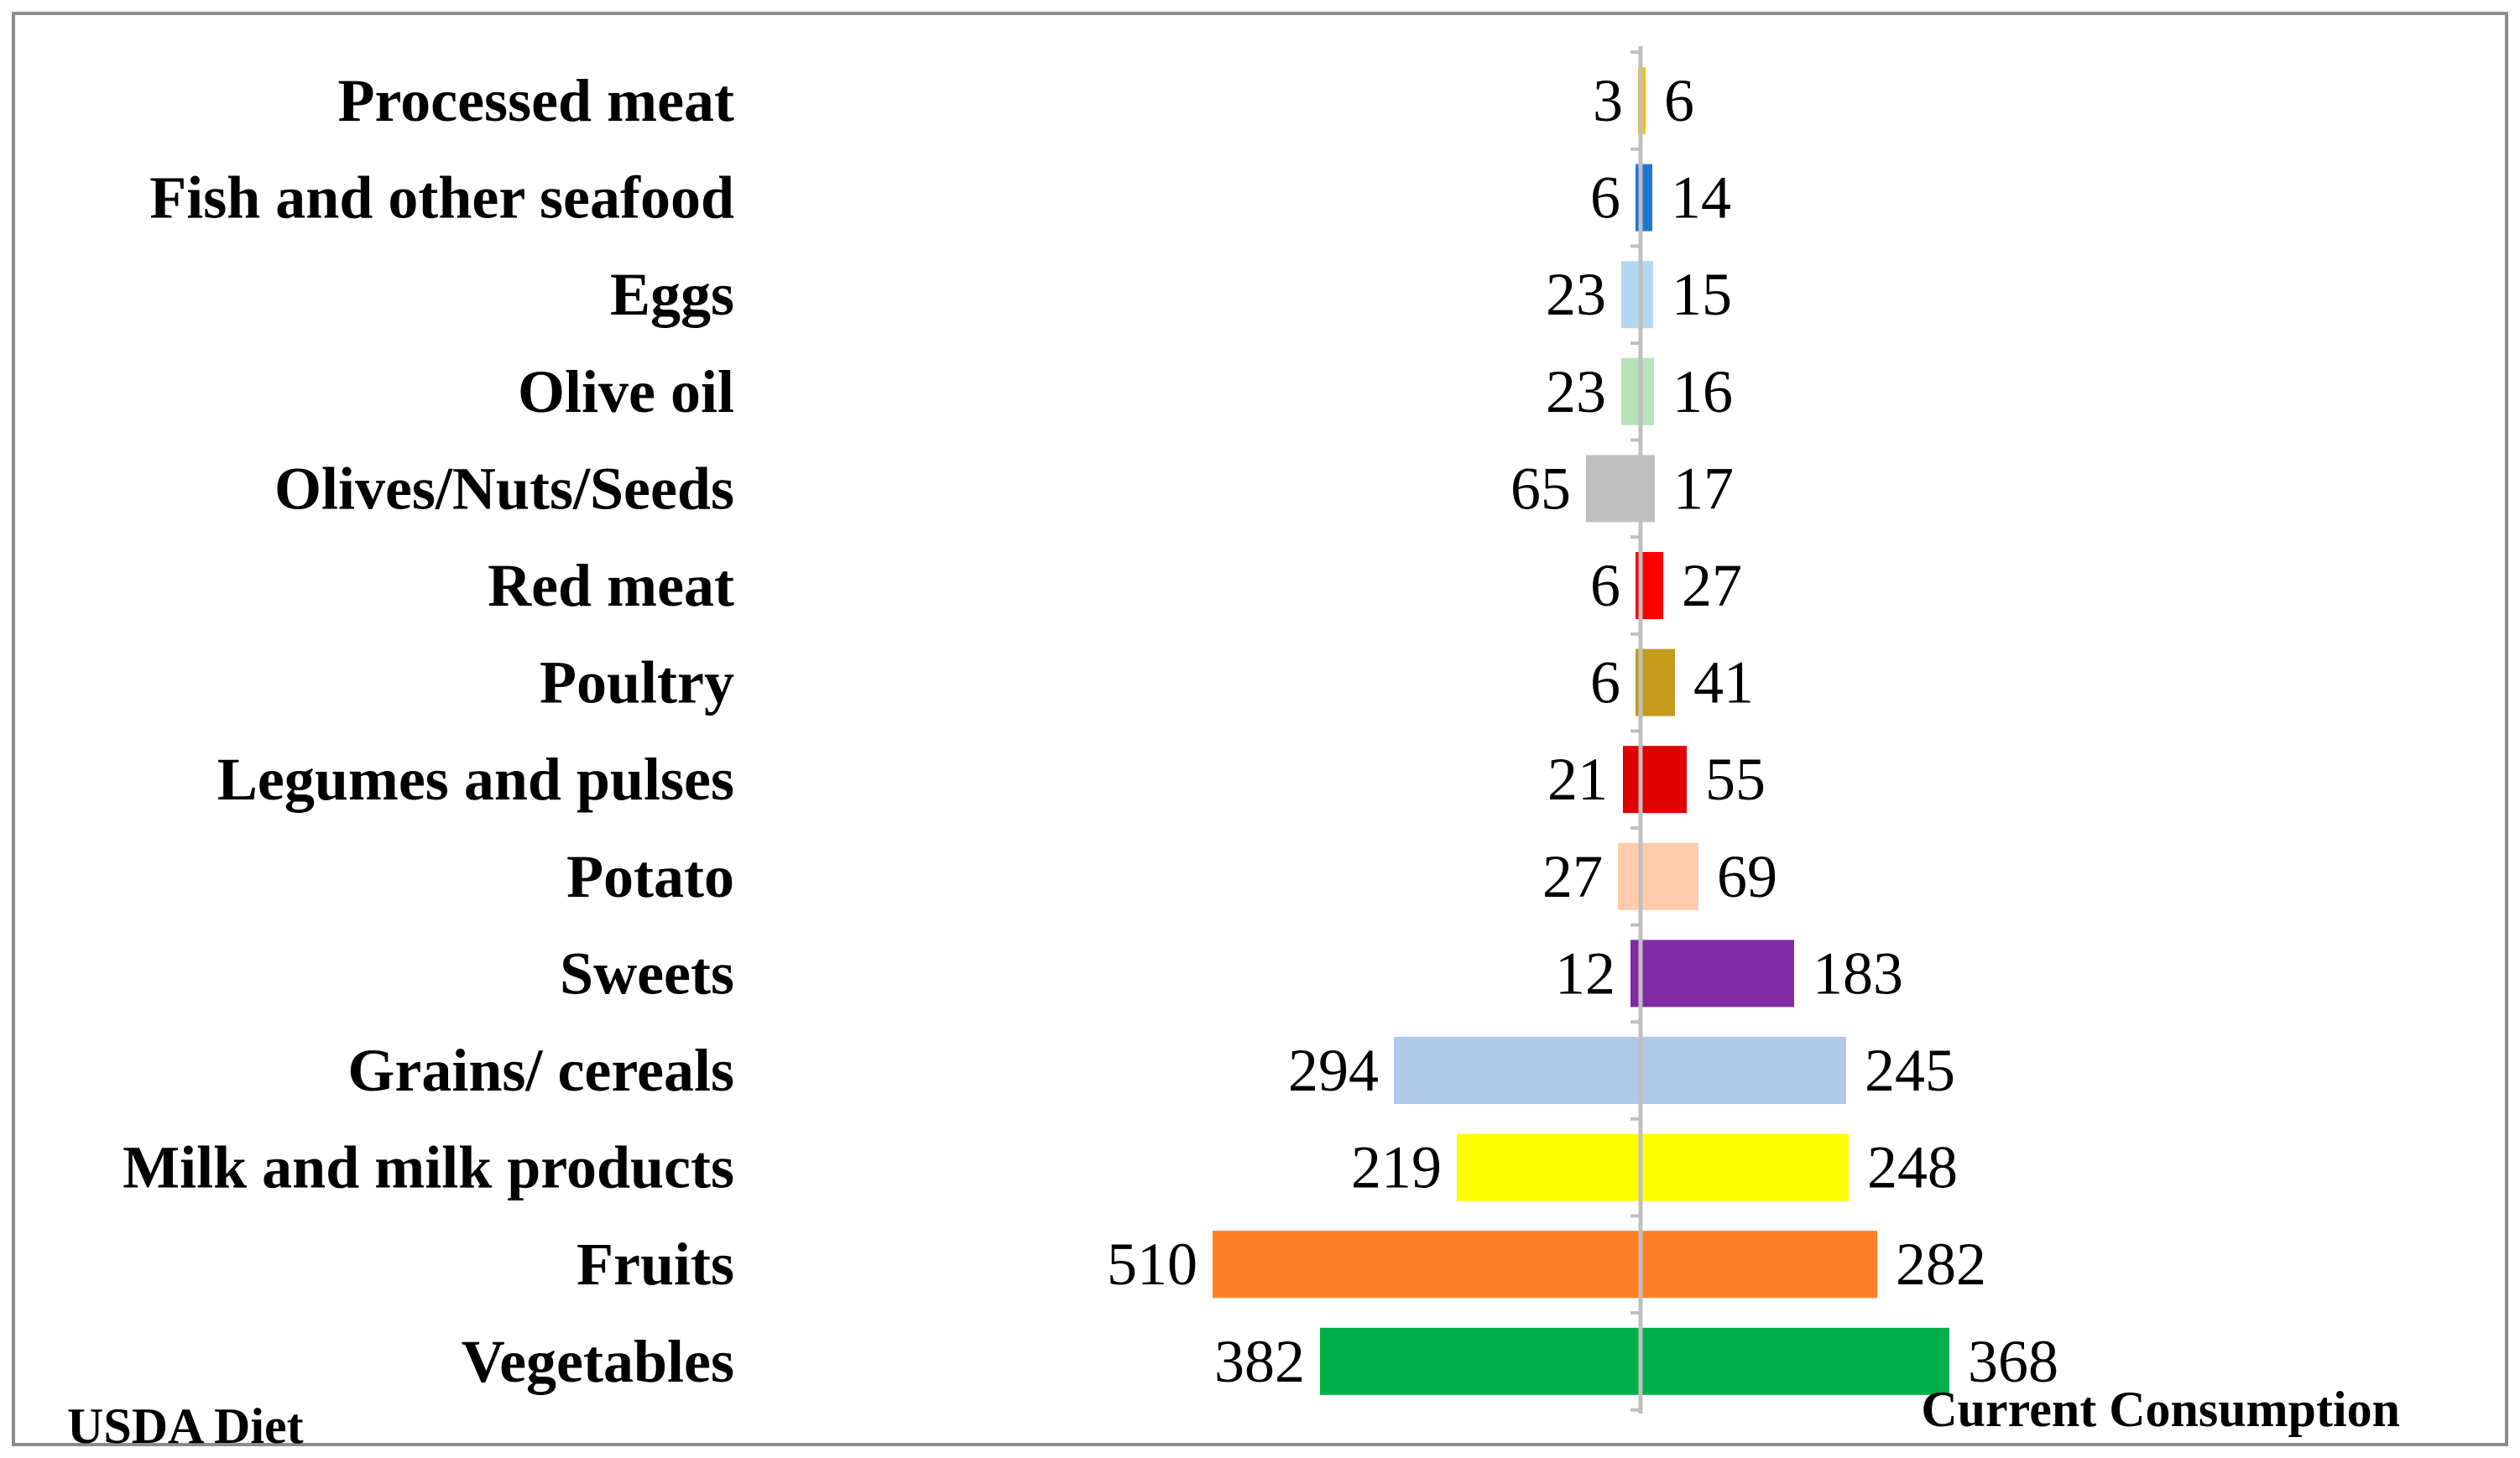 This screenshot has height=1458, width=2520. What do you see at coordinates (1712, 585) in the screenshot?
I see `value-label-current-red-meat: 27` at bounding box center [1712, 585].